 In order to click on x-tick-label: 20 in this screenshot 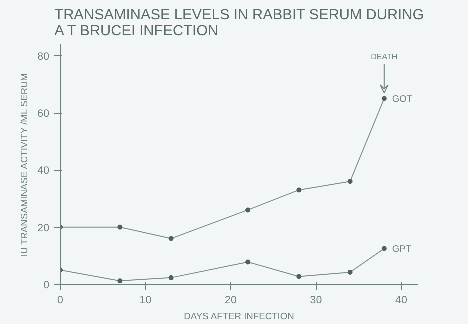, I will do `click(231, 300)`.